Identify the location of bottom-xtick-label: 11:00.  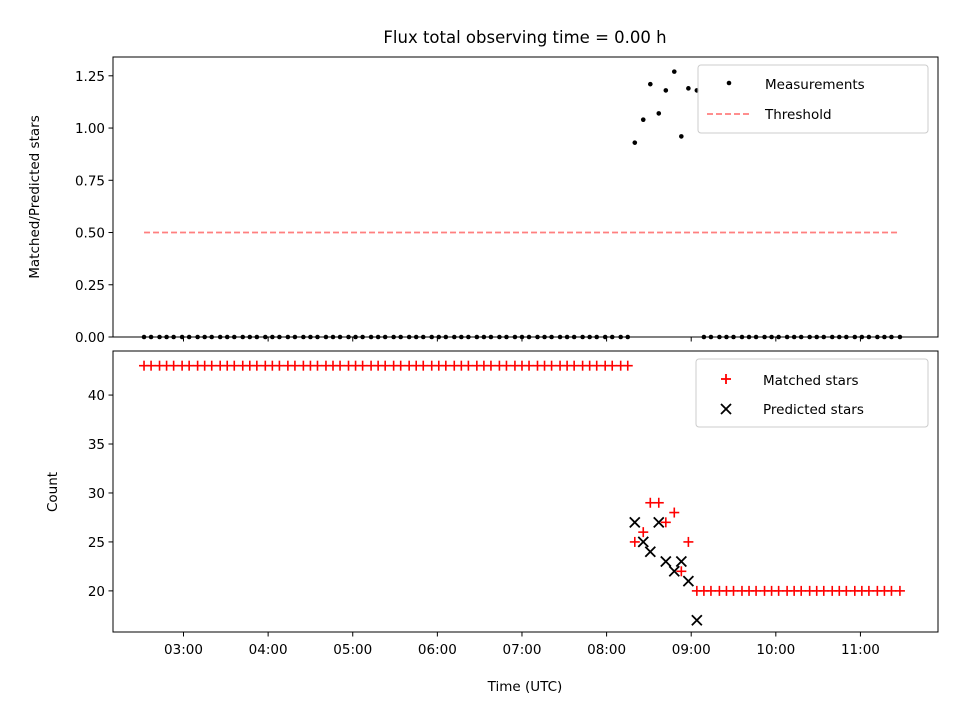
(860, 650).